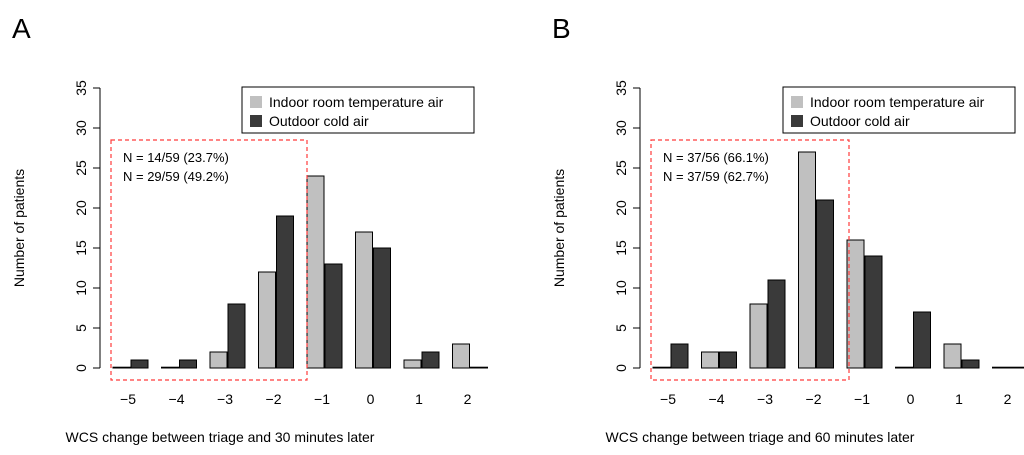 The width and height of the screenshot is (1024, 455). I want to click on panel-b-letter: B, so click(561, 28).